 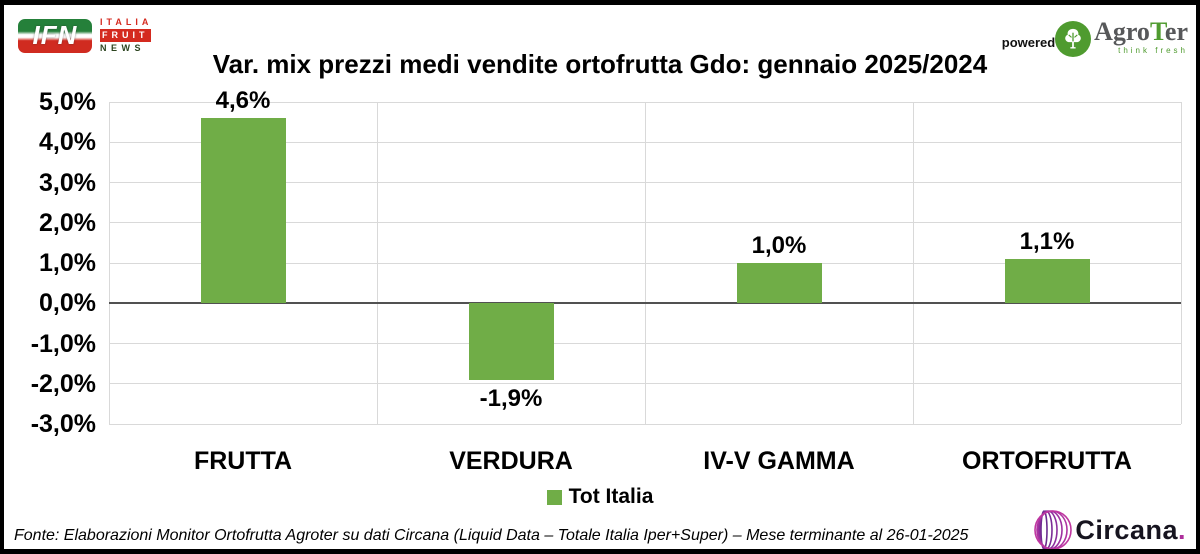 I want to click on category-label-frutta: FRUTTA, so click(x=243, y=461).